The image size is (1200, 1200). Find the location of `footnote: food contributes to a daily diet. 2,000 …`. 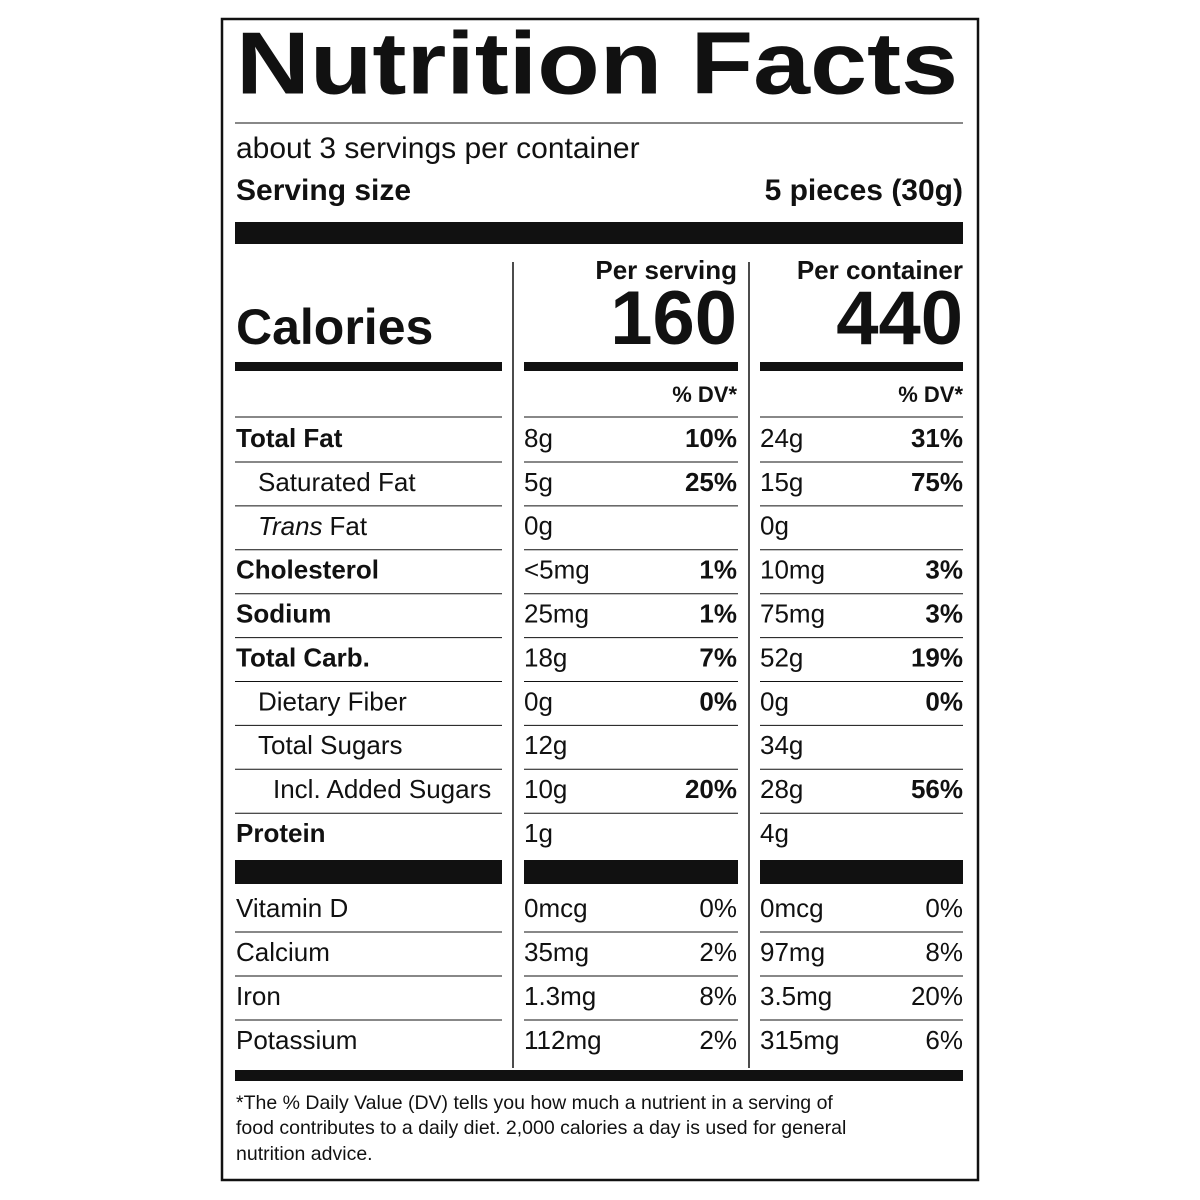

footnote: food contributes to a daily diet. 2,000 … is located at coordinates (541, 1128).